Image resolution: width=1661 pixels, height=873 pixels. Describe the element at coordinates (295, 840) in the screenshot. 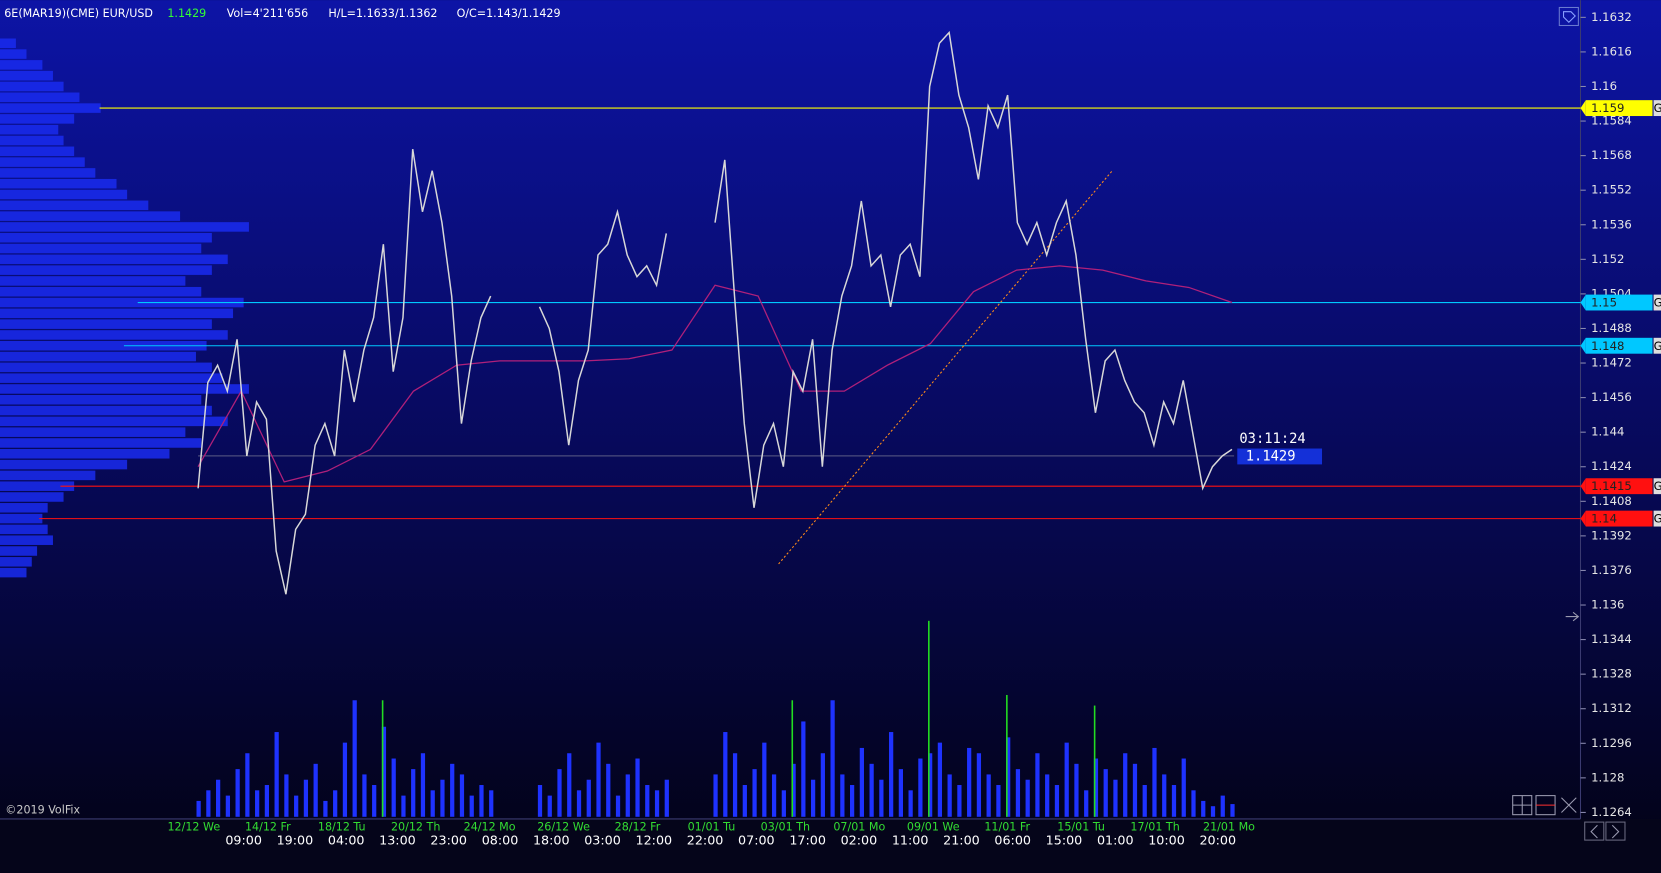

I see `time-label: 19:00` at that location.